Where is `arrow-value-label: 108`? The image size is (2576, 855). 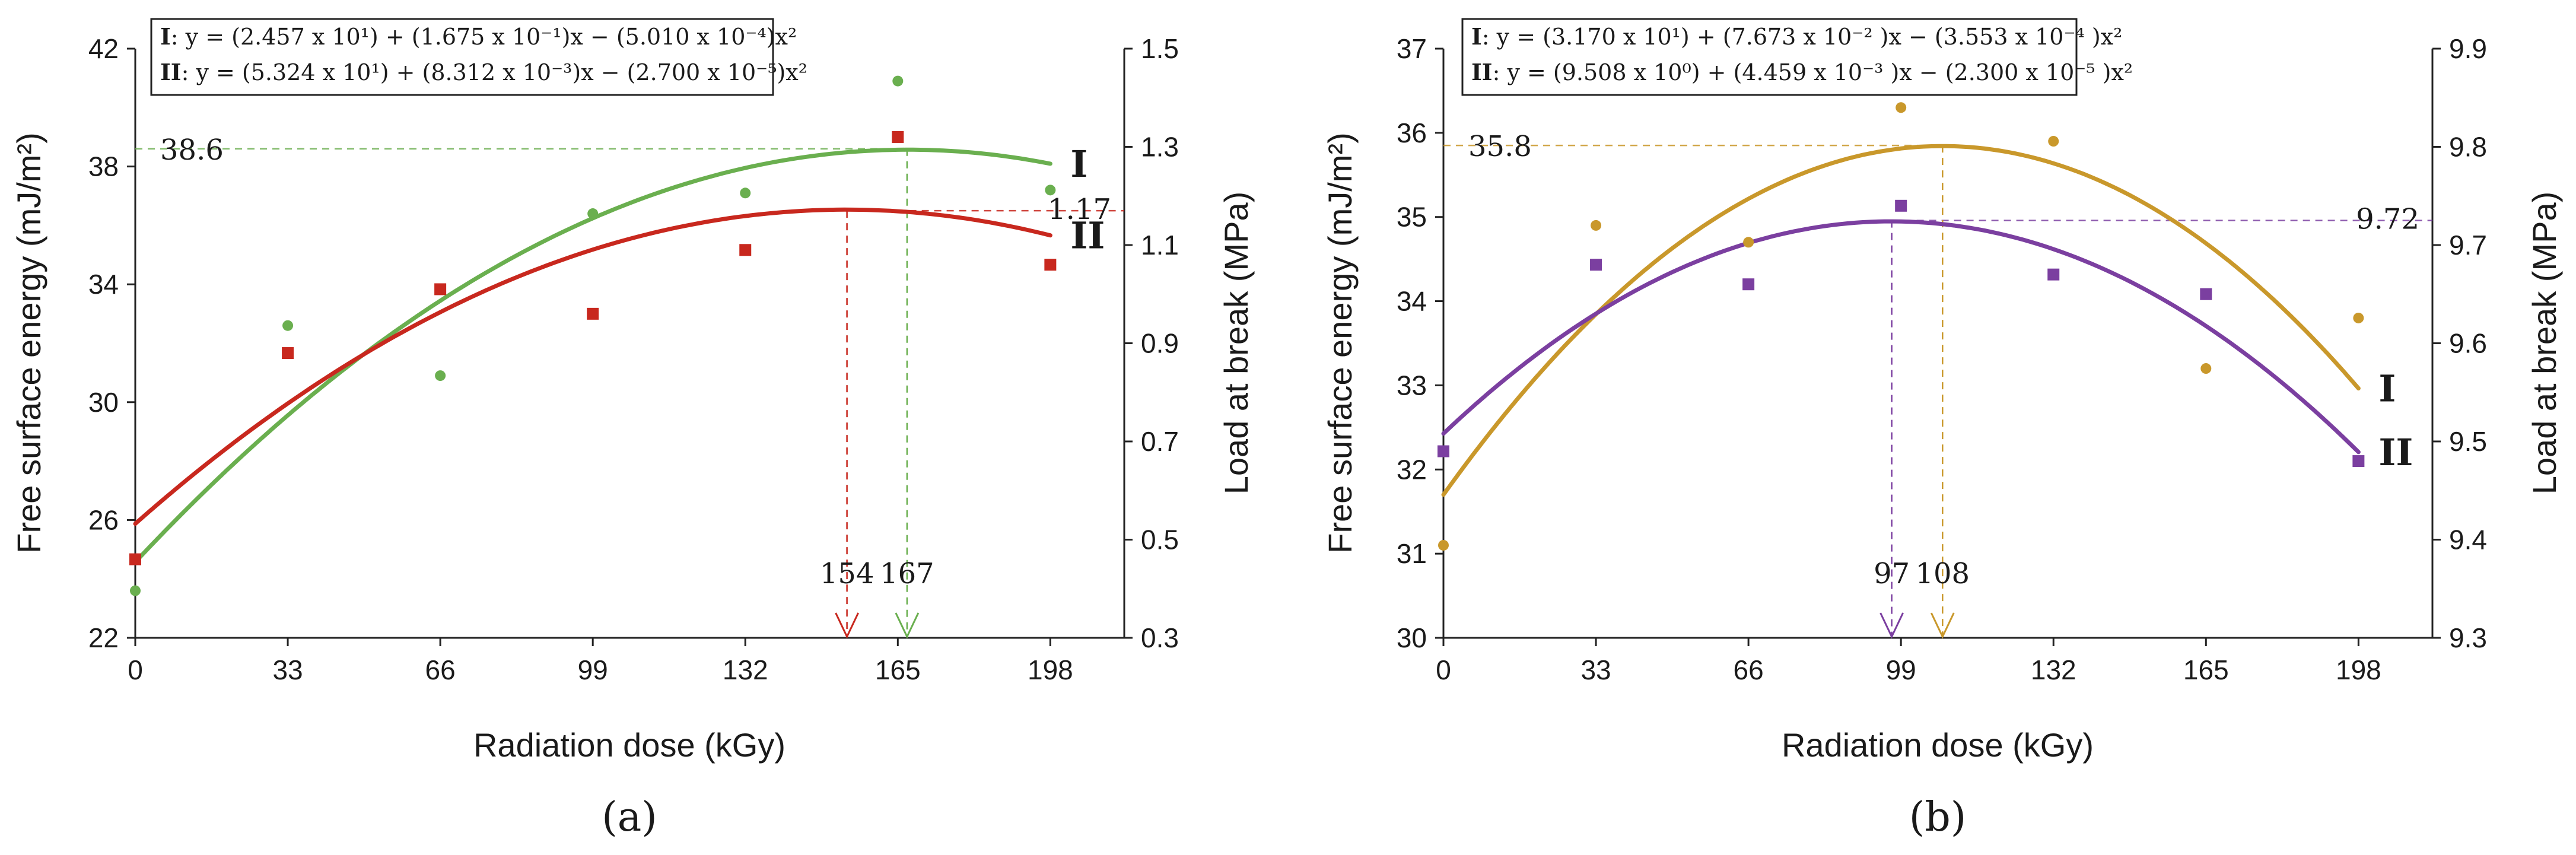
arrow-value-label: 108 is located at coordinates (1942, 573).